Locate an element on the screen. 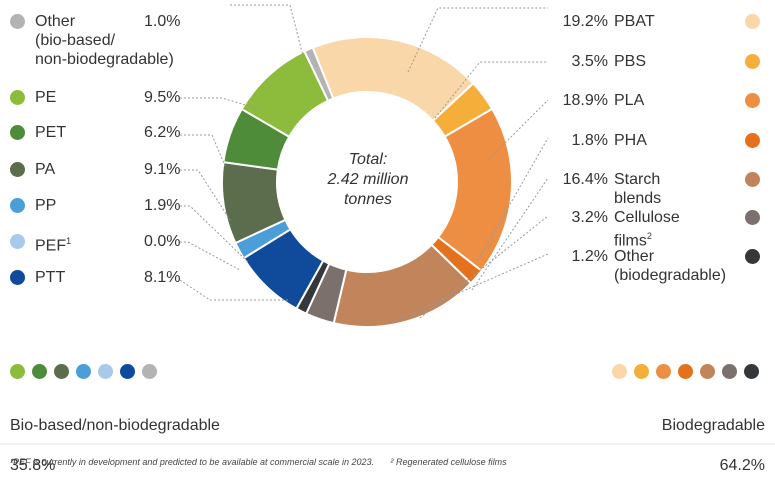  center-total-label: Total: 2.42 million tonnes is located at coordinates (368, 180).